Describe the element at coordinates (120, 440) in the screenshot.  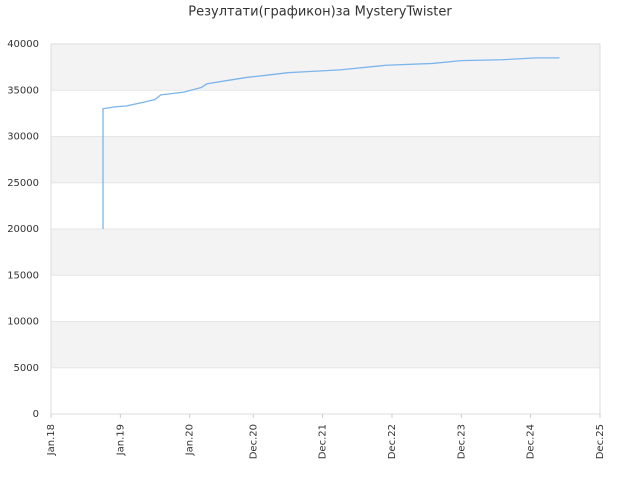
I see `x-tick-label: Jan.19` at that location.